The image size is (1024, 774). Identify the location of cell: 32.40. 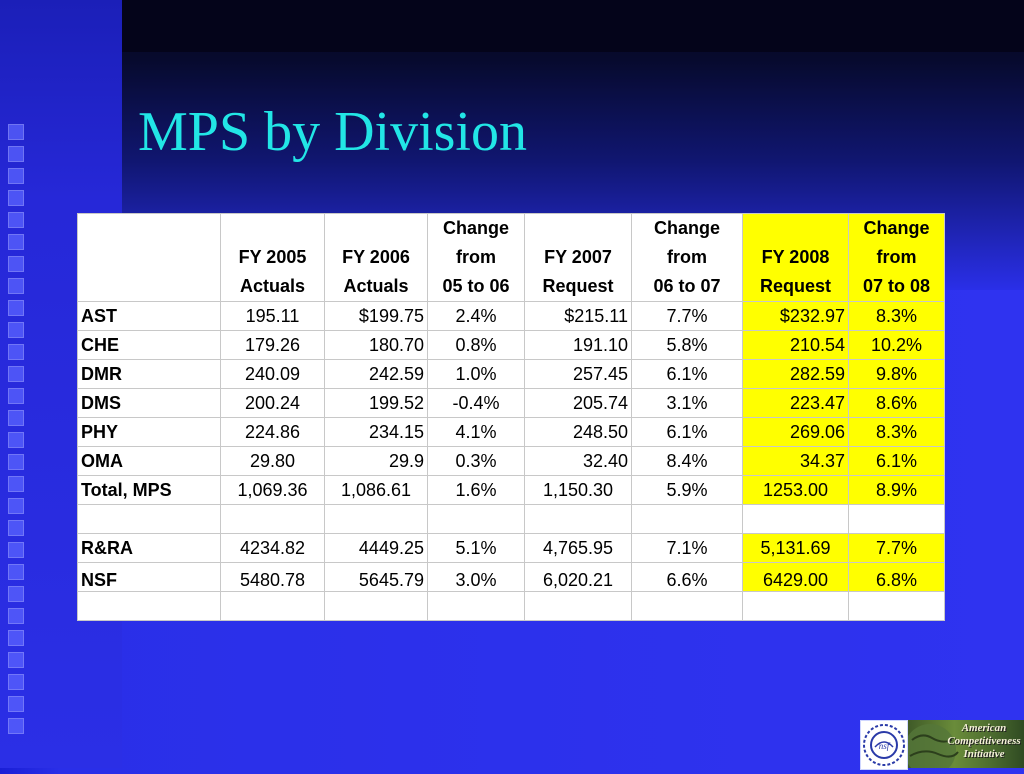
(578, 461).